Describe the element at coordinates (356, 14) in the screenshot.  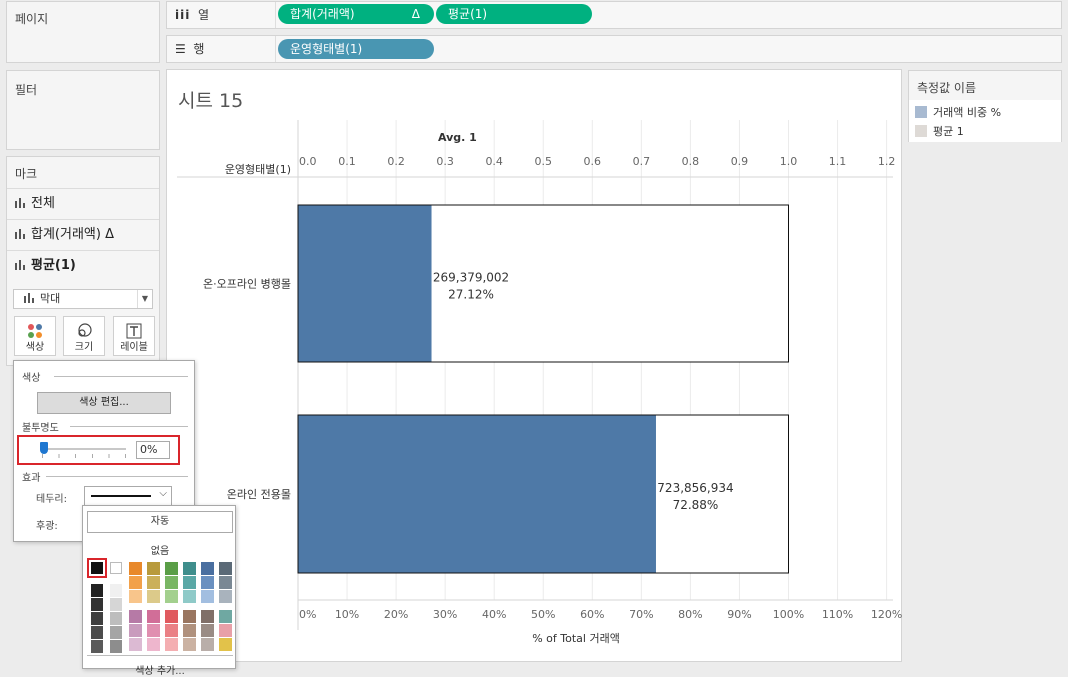
I see `column-pill-sum: 합계(거래액) Δ` at that location.